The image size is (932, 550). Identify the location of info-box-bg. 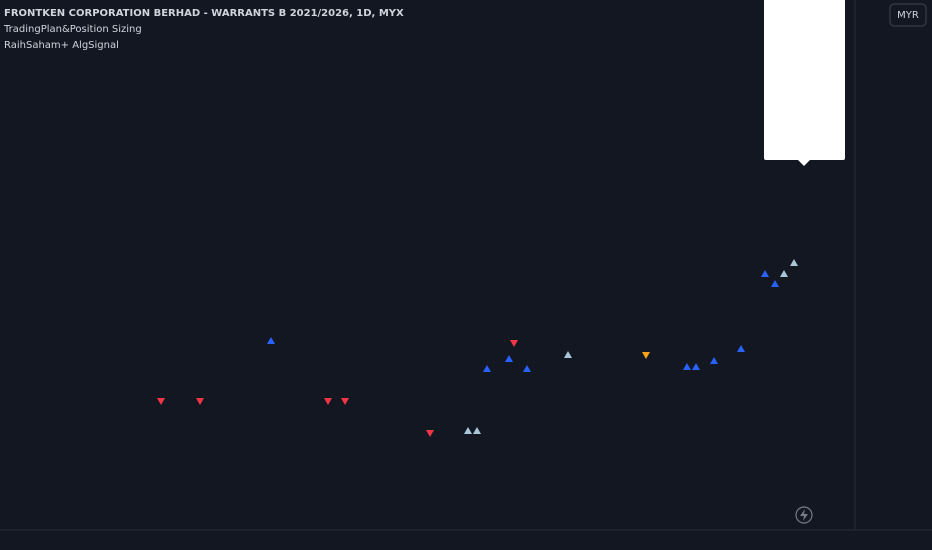
(804, 80).